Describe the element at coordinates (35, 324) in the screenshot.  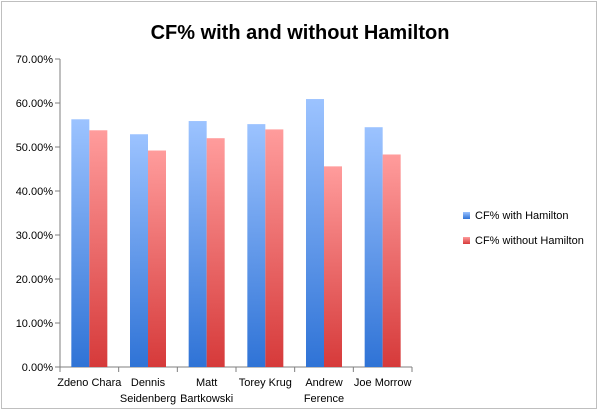
I see `y-tick-label: 10.00%` at that location.